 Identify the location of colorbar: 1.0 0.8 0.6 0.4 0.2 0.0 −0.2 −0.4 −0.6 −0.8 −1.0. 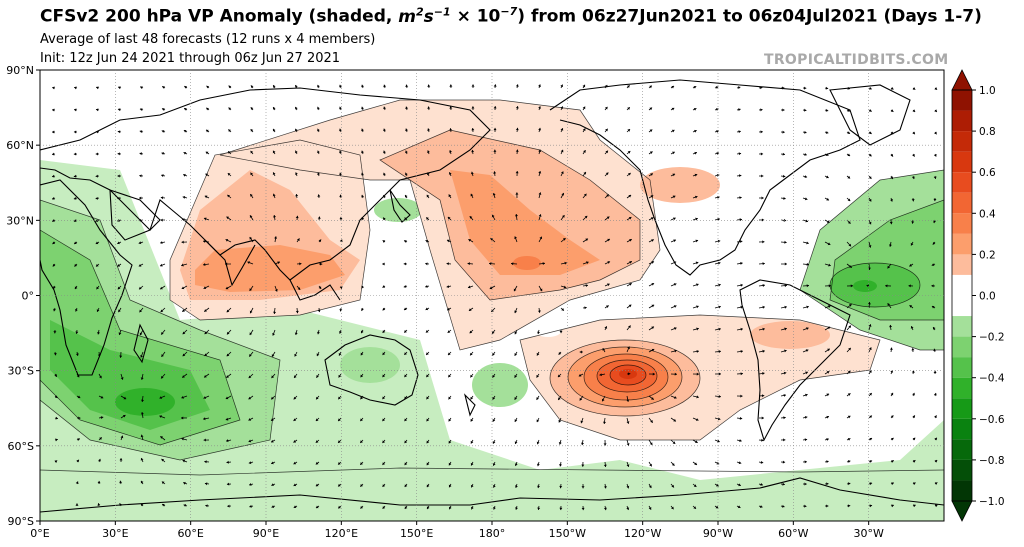
(978, 295).